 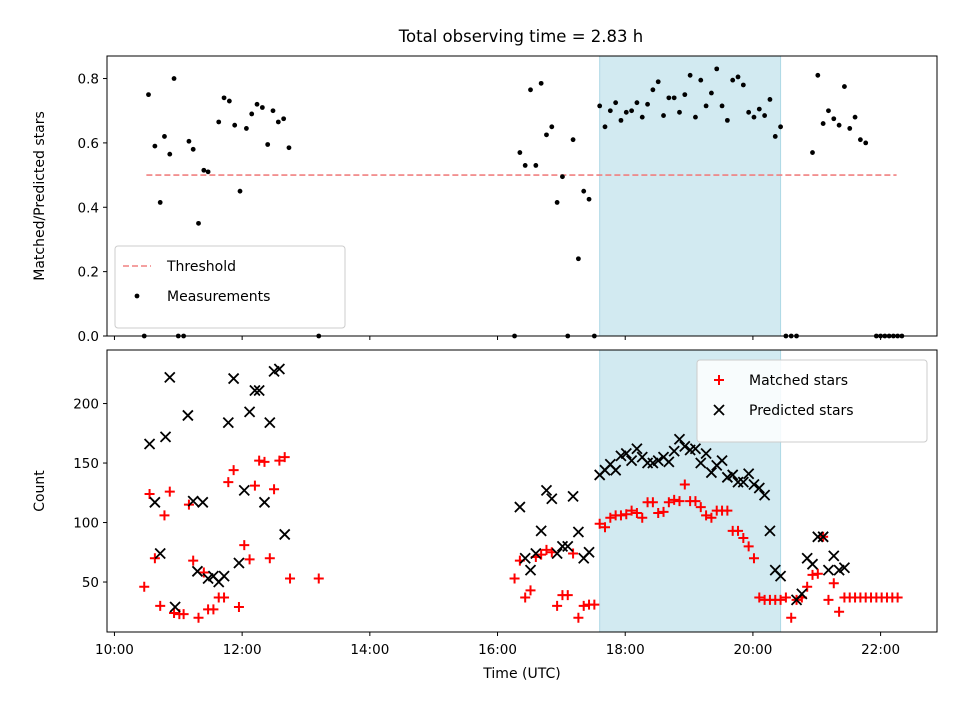 I want to click on y-tick-label: 150, so click(x=86, y=464).